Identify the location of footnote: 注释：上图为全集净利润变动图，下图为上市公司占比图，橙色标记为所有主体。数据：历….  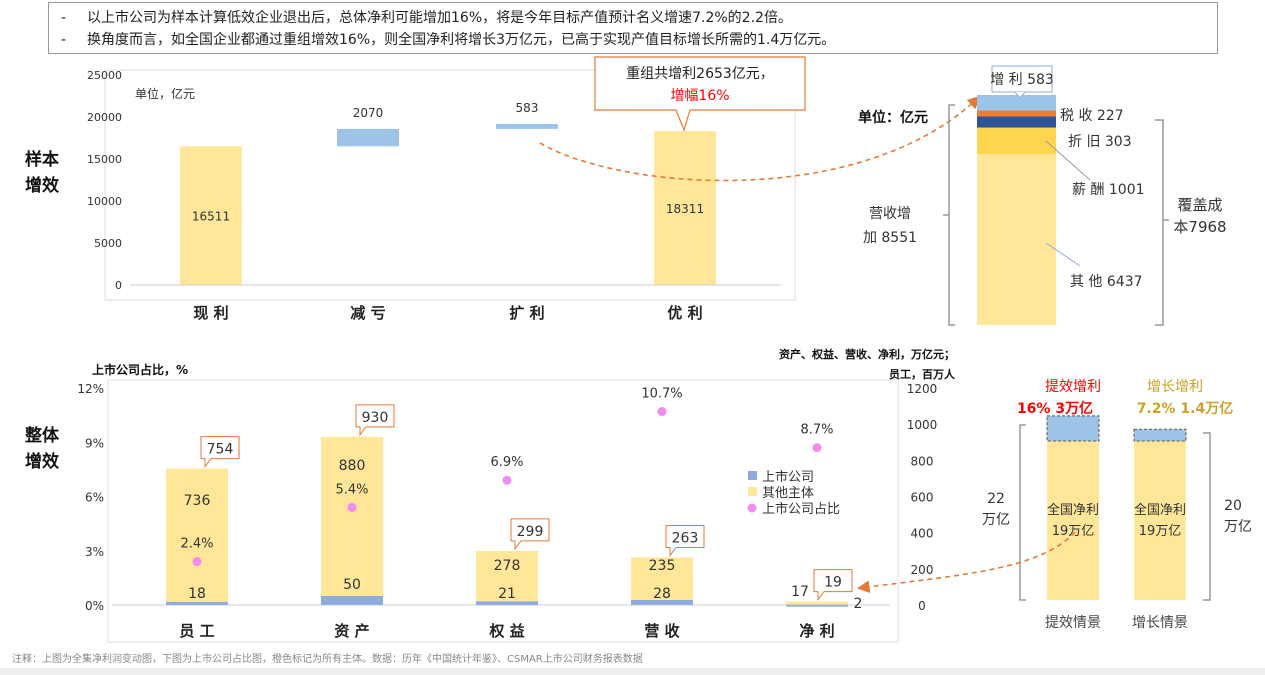
(632, 661).